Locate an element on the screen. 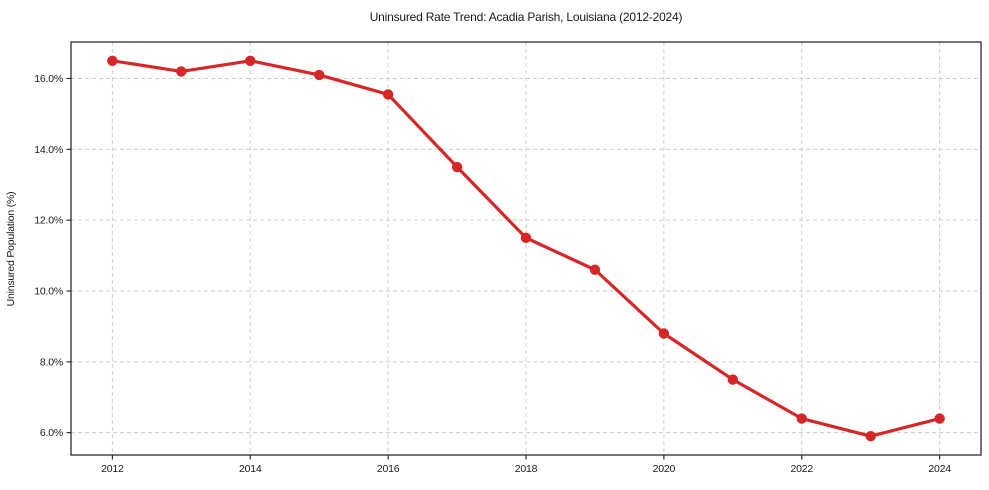  x-tick-label: 2012 is located at coordinates (112, 469).